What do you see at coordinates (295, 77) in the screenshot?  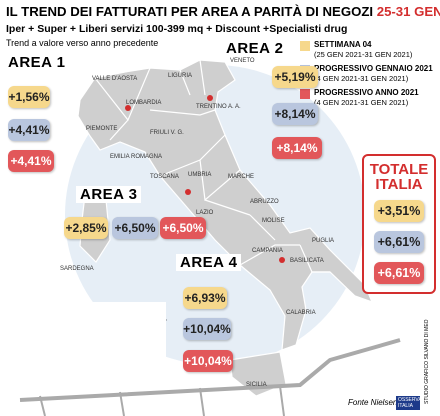 I see `badge: +5,19%` at bounding box center [295, 77].